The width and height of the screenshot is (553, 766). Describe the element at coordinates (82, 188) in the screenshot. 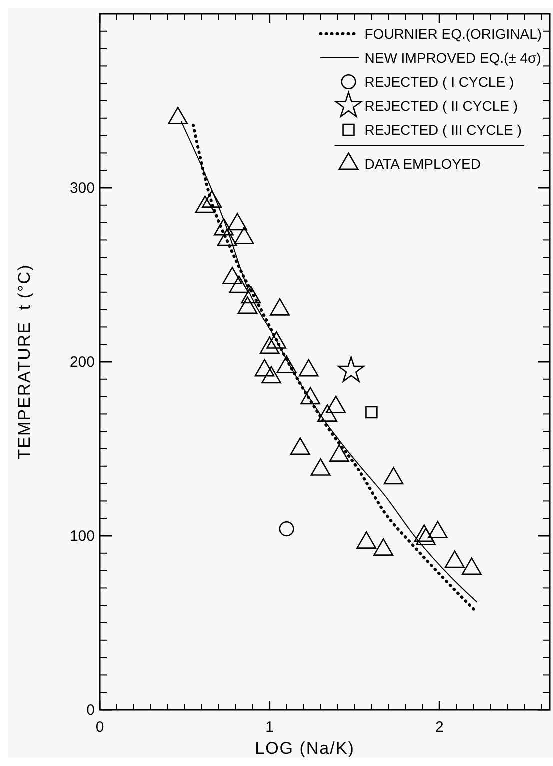

I see `y-tick-label: 300` at that location.